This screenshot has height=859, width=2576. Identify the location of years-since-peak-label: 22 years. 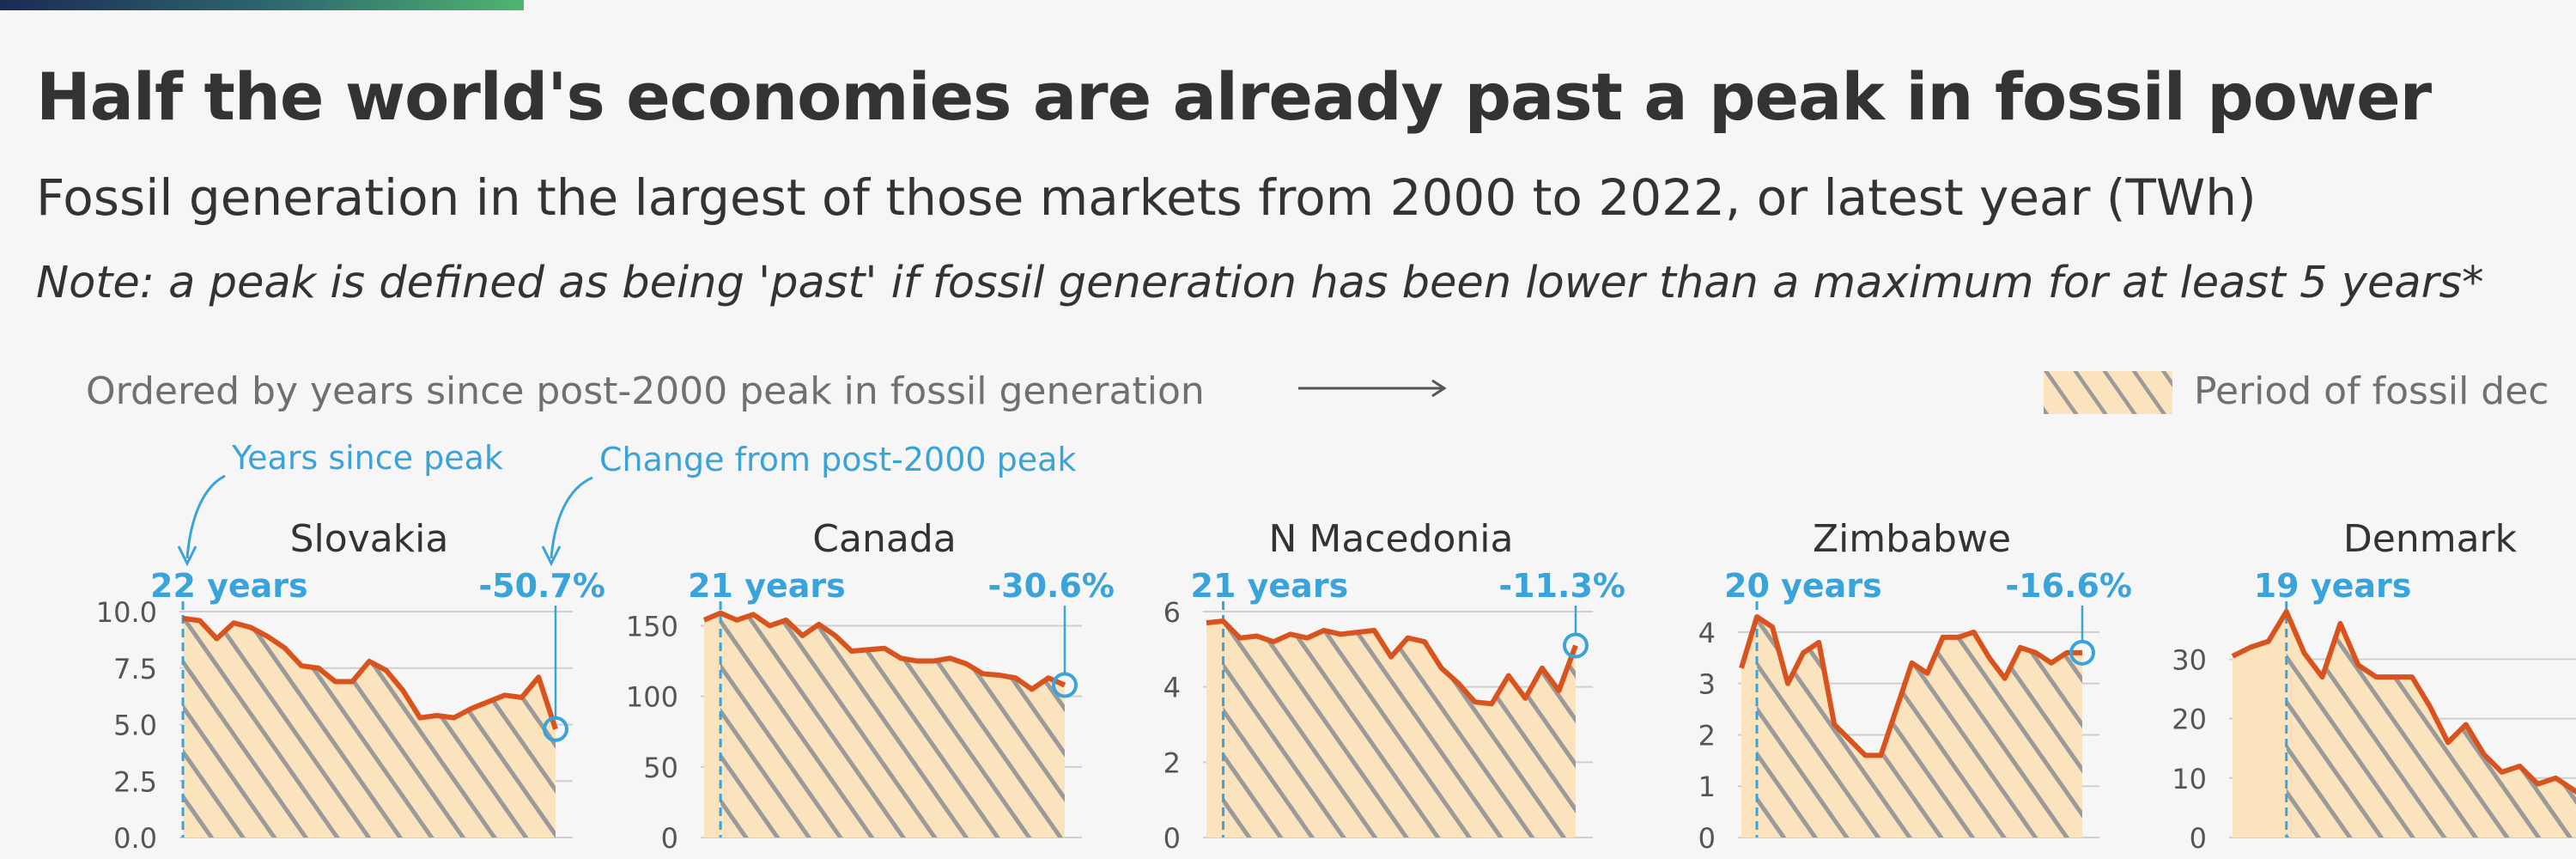
(229, 586).